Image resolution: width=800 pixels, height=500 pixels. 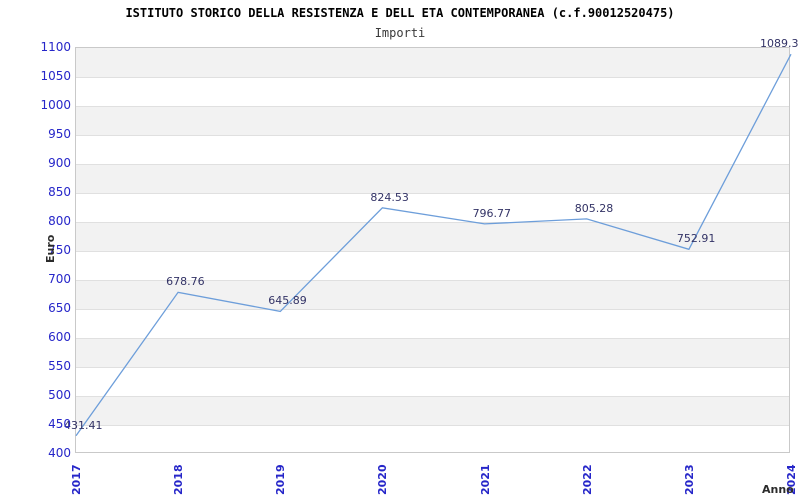 I want to click on x-tick-label: 2019, so click(x=281, y=479).